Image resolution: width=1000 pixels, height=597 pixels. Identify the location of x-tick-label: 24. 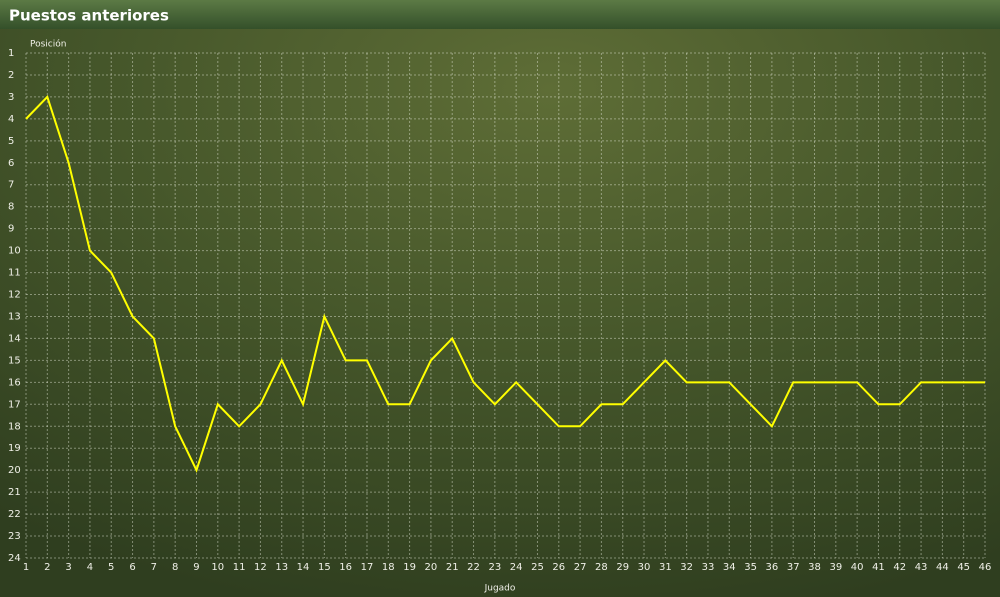
(516, 567).